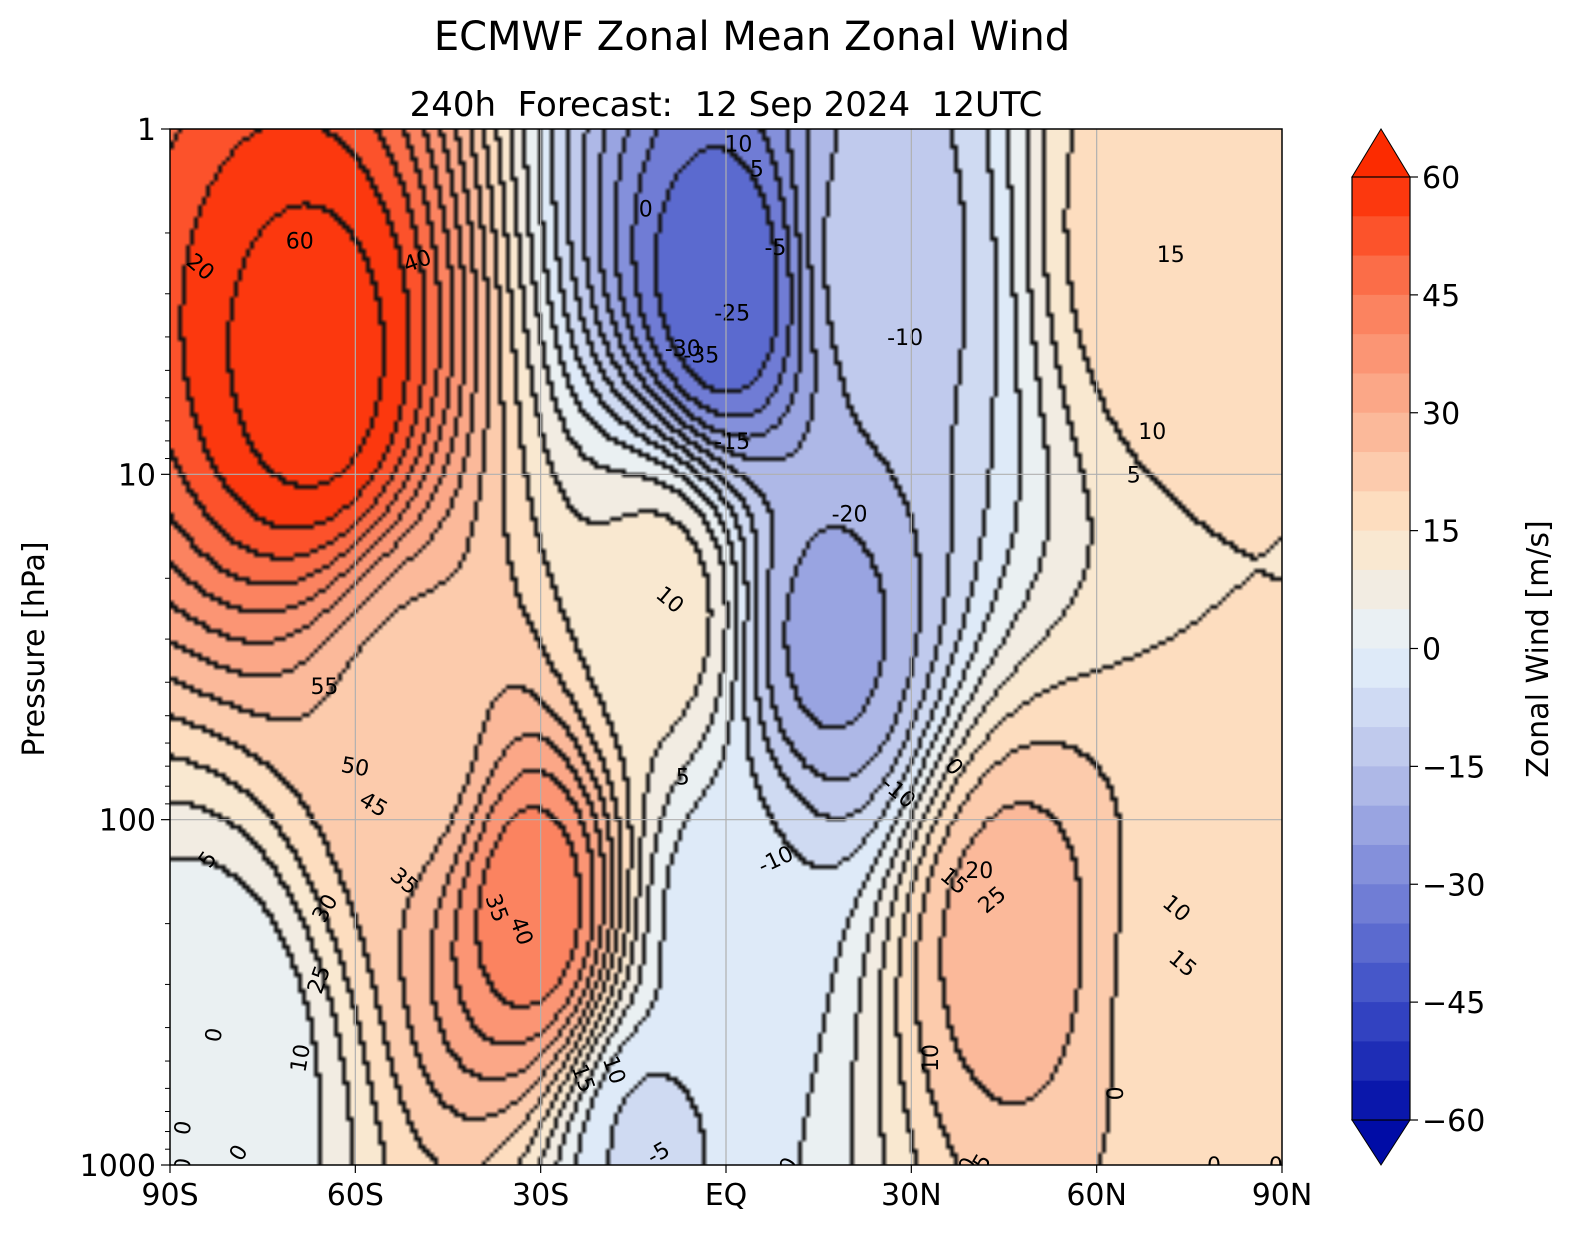 The height and width of the screenshot is (1235, 1572). I want to click on colorbar-tick-label: 0, so click(1431, 650).